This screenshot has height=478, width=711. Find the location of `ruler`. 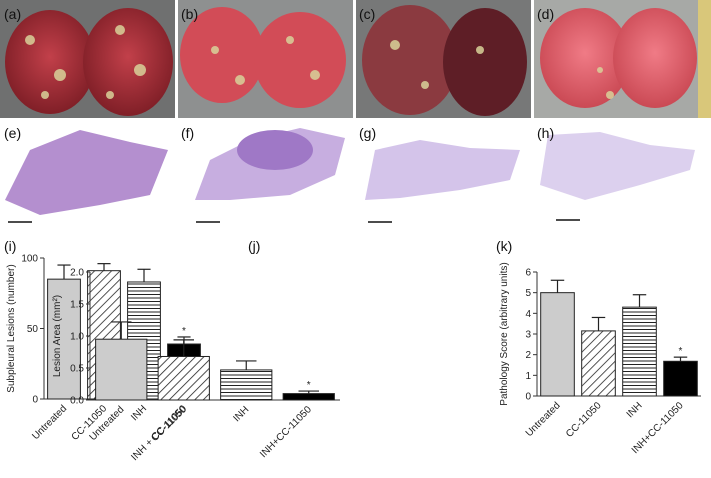

ruler is located at coordinates (704, 59).